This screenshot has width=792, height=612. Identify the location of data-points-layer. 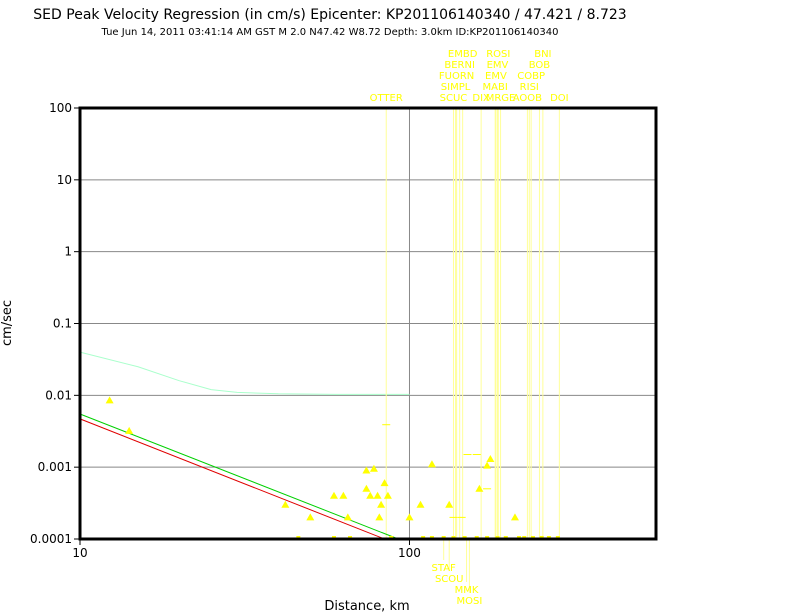
(332, 467).